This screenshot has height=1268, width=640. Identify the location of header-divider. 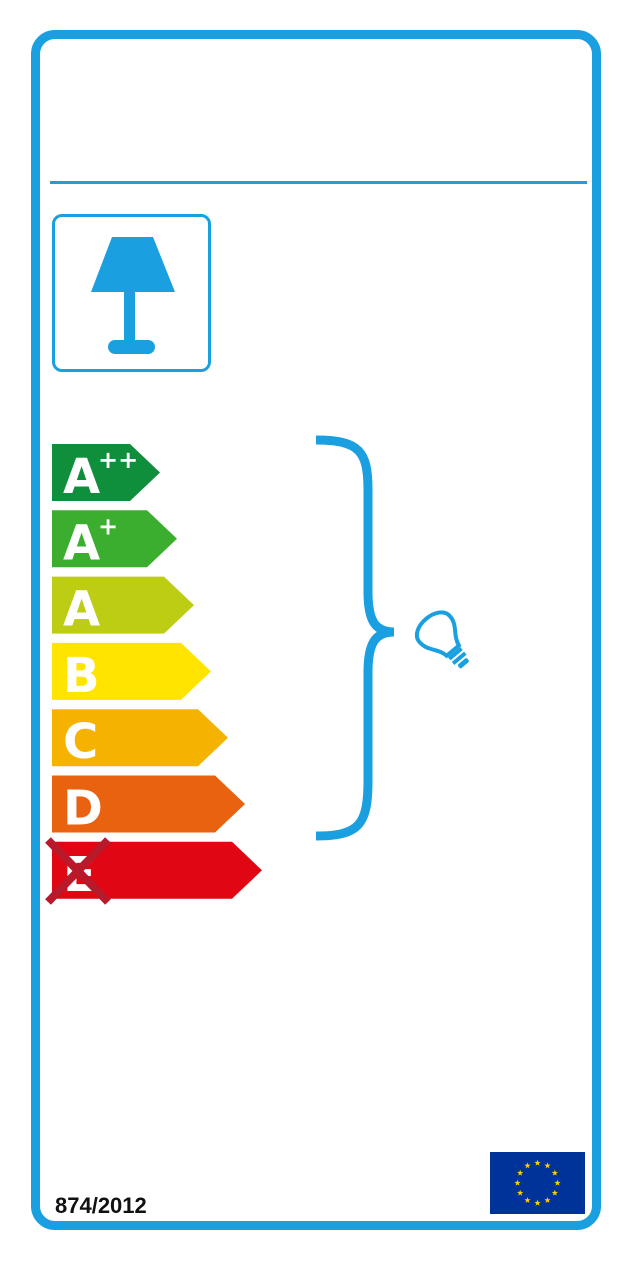
(318, 182).